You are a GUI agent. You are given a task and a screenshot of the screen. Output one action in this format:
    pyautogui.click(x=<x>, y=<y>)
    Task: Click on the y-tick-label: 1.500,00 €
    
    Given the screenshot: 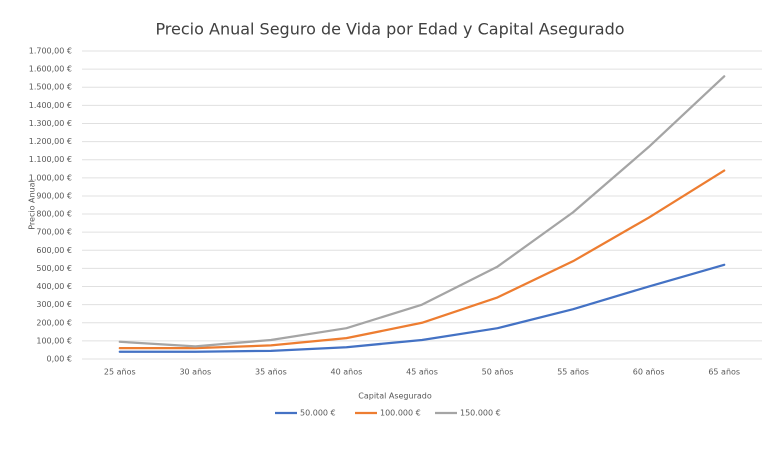 What is the action you would take?
    pyautogui.click(x=50, y=87)
    